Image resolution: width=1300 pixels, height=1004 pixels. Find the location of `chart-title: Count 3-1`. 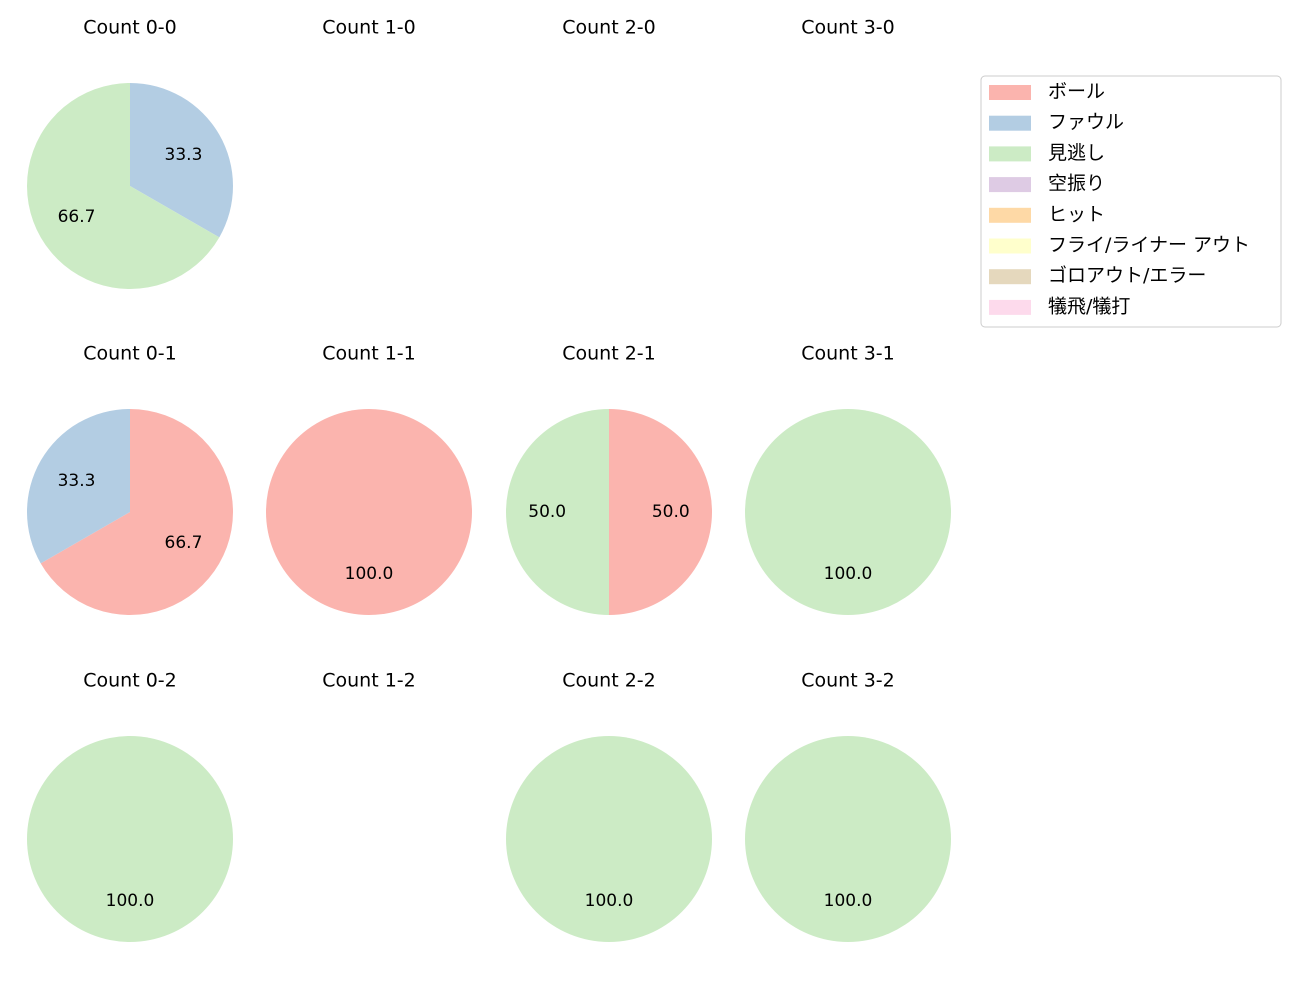

chart-title: Count 3-1 is located at coordinates (848, 354).